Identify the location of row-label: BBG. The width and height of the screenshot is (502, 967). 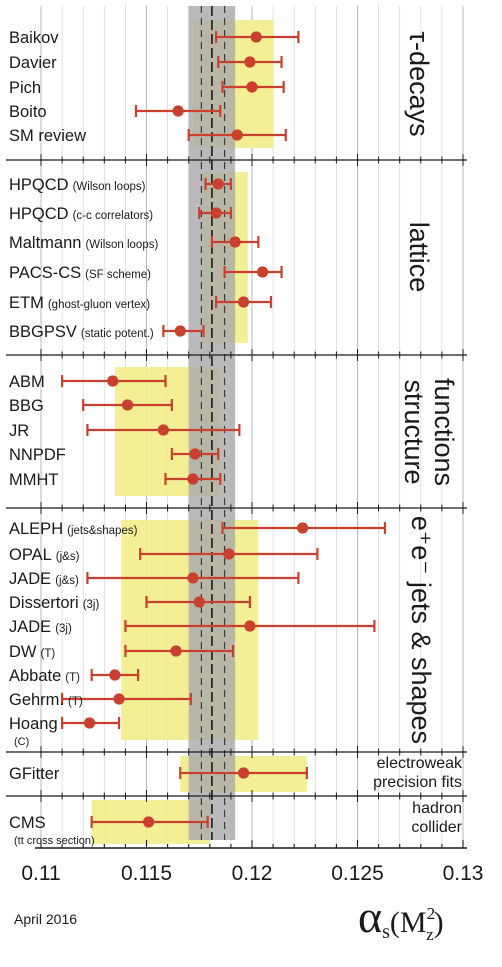
(26, 406).